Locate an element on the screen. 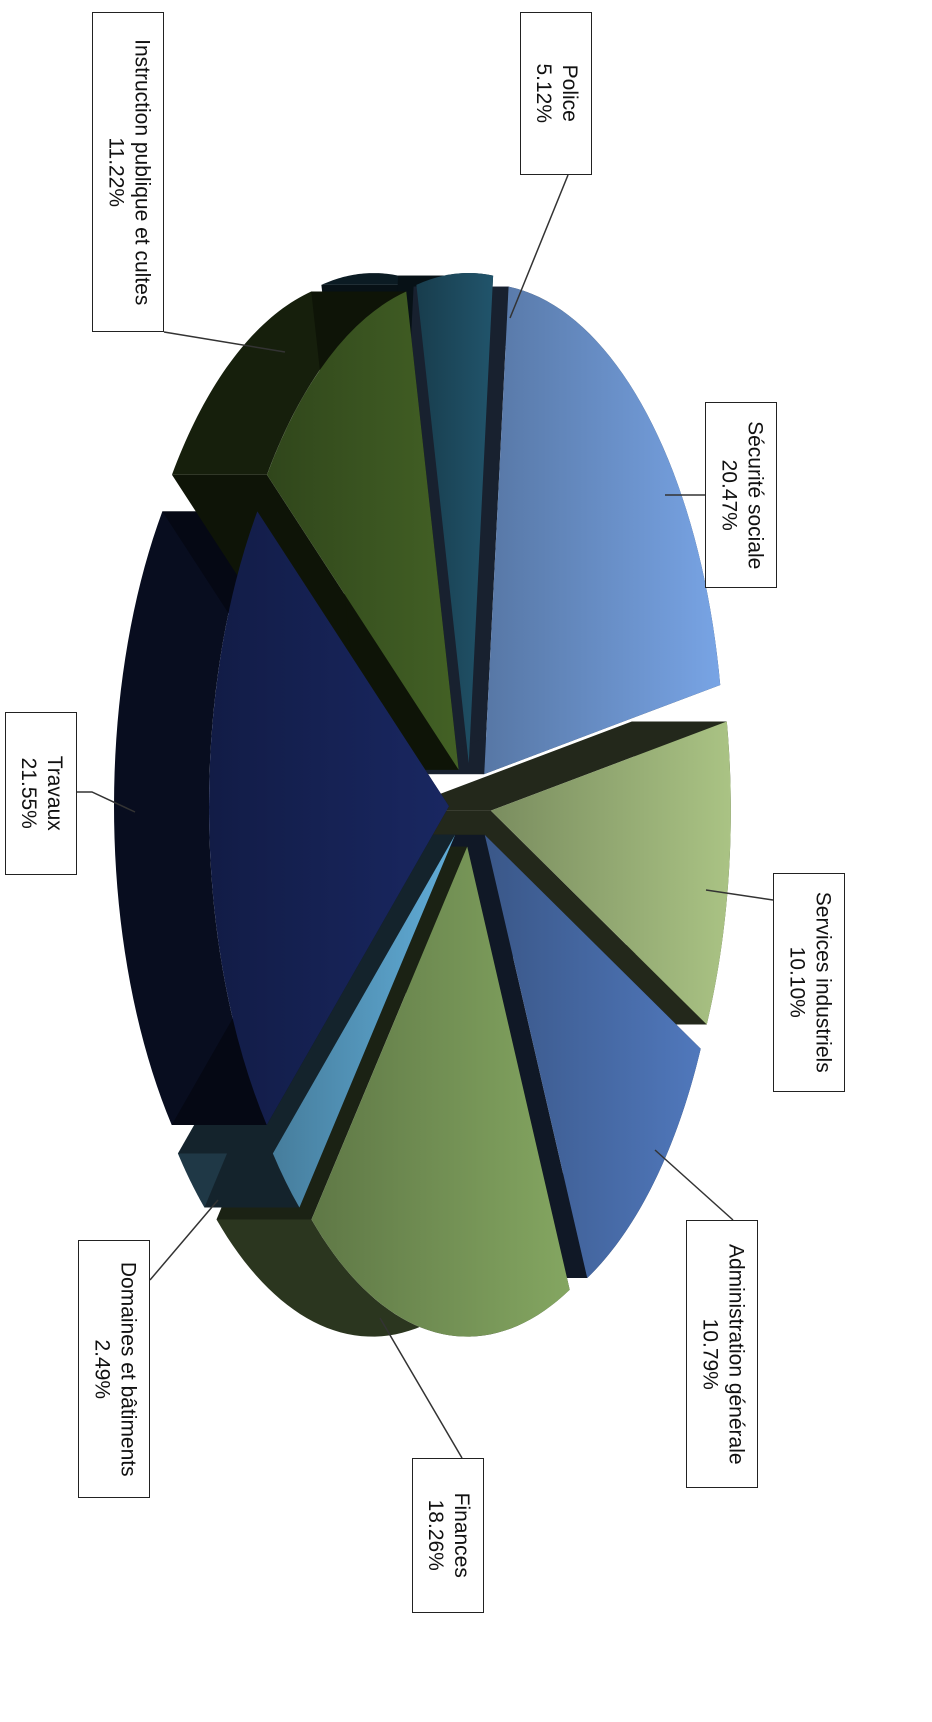  slice-label-finances: Finances is located at coordinates (462, 1535).